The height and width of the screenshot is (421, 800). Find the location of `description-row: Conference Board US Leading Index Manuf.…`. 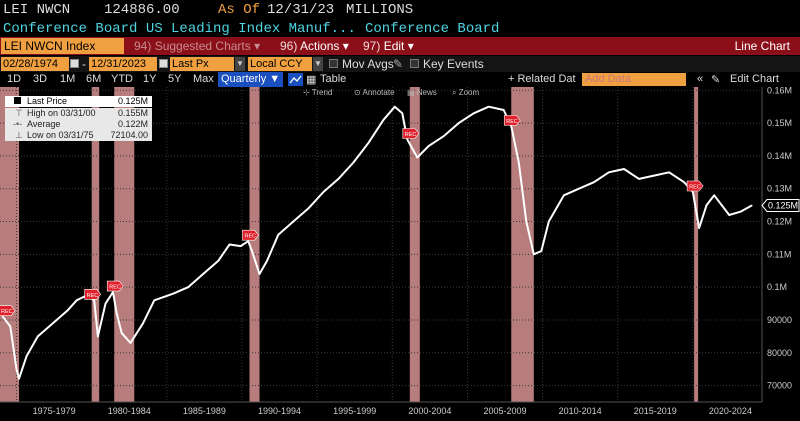

description-row: Conference Board US Leading Index Manuf.… is located at coordinates (400, 28).